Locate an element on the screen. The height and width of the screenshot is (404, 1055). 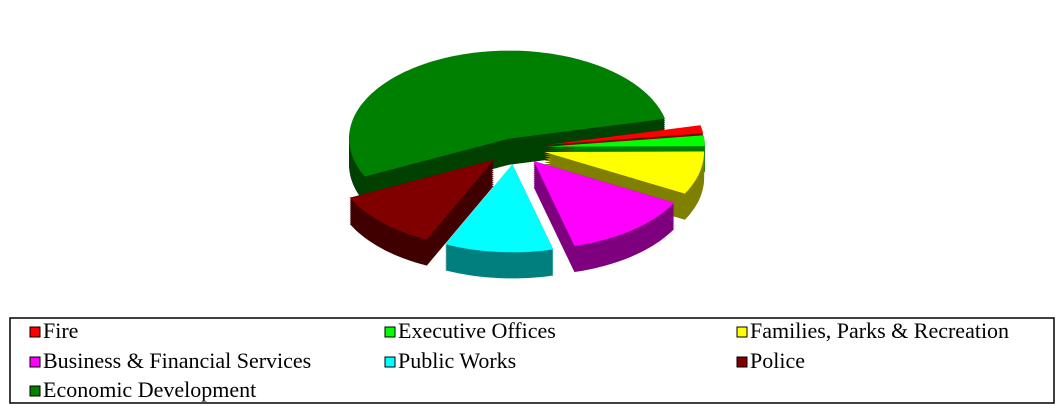
legend-label: Public Works is located at coordinates (457, 360).